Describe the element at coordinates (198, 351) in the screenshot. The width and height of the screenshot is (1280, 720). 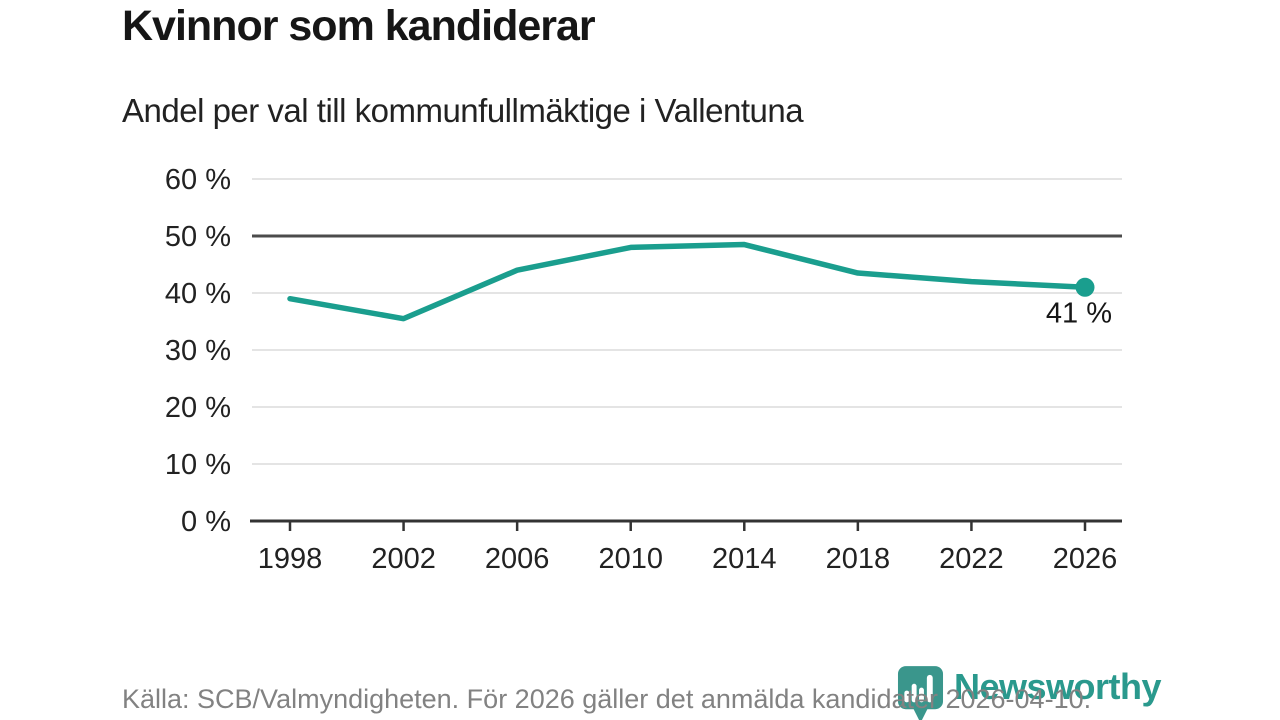
I see `y-axis-label: 30 %` at that location.